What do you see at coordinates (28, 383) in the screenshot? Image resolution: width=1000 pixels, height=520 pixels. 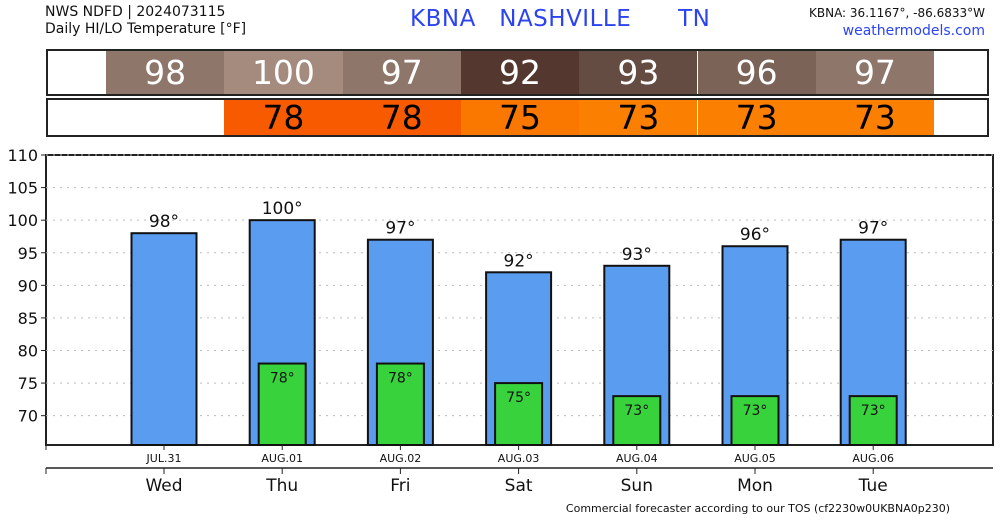 I see `y-tick-label: 75` at bounding box center [28, 383].